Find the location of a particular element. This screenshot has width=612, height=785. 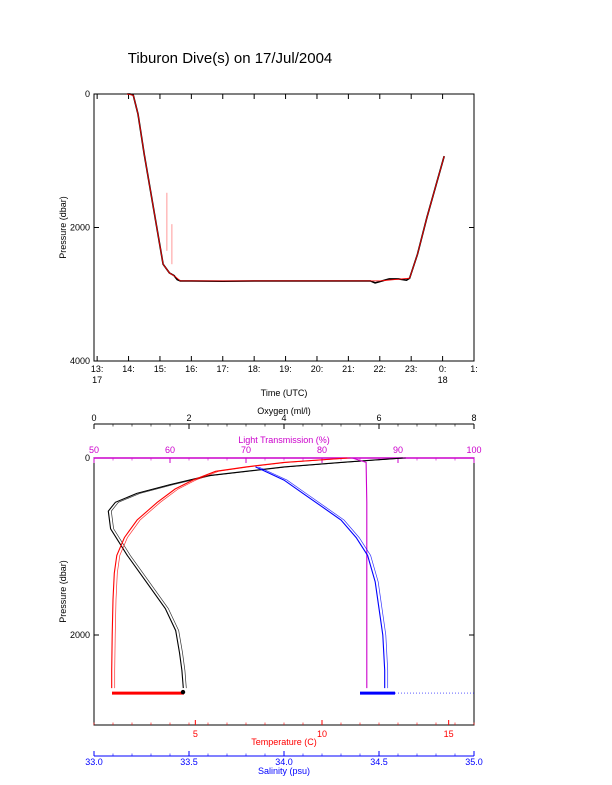

axis-tick-label: 34.0 is located at coordinates (284, 762).